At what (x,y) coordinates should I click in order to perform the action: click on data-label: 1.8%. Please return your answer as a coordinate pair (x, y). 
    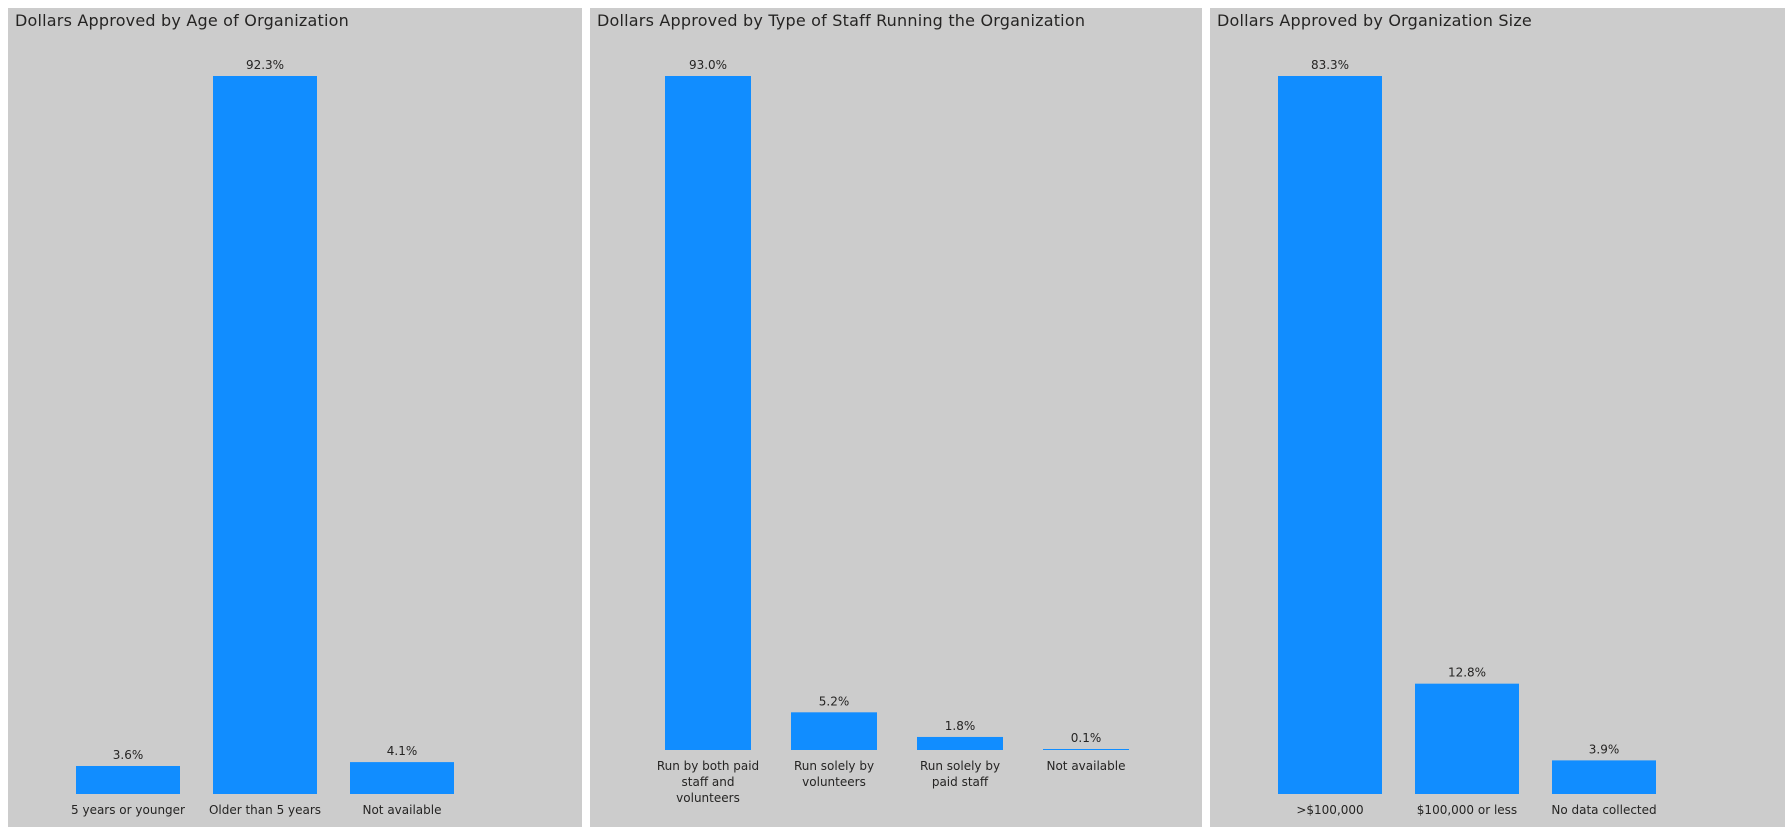
    Looking at the image, I should click on (960, 726).